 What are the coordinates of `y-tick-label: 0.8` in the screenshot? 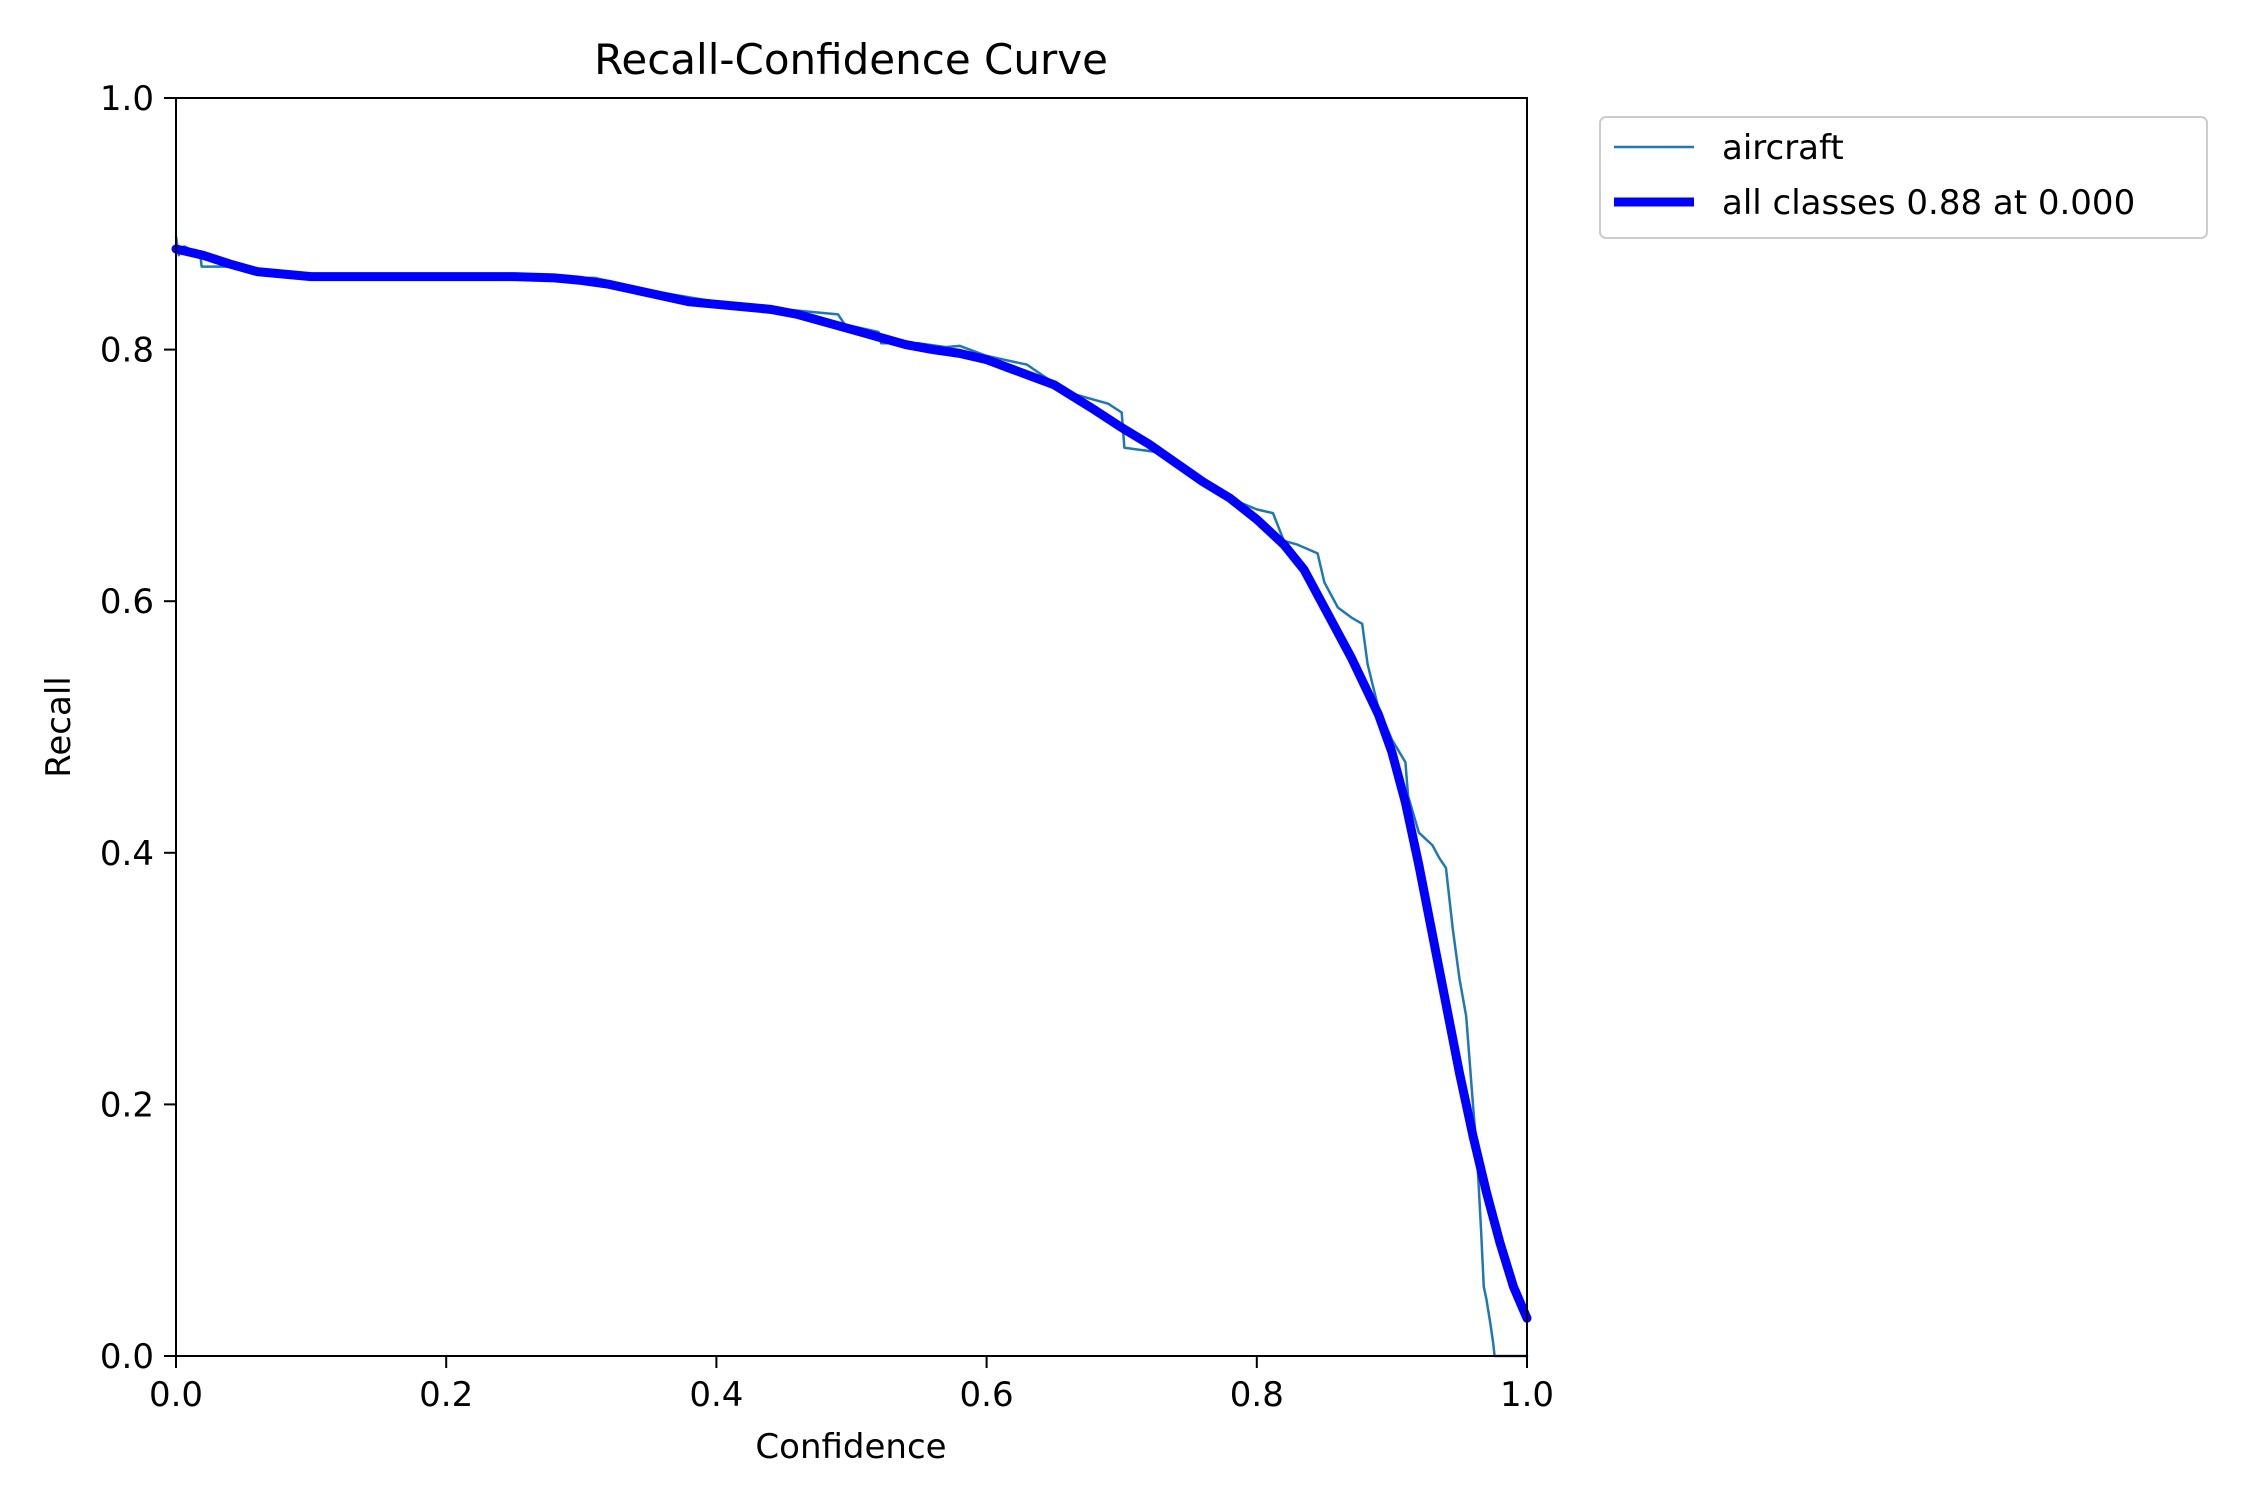 It's located at (127, 351).